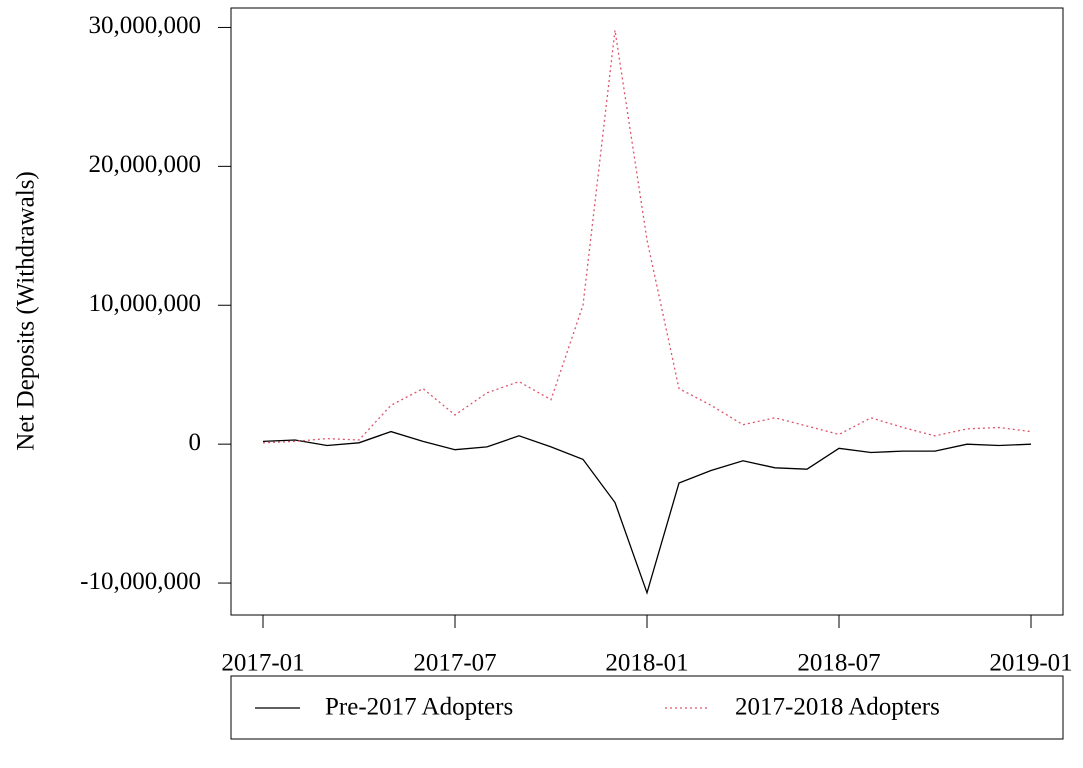 Image resolution: width=1083 pixels, height=768 pixels. I want to click on y-tick-label: 0, so click(195, 442).